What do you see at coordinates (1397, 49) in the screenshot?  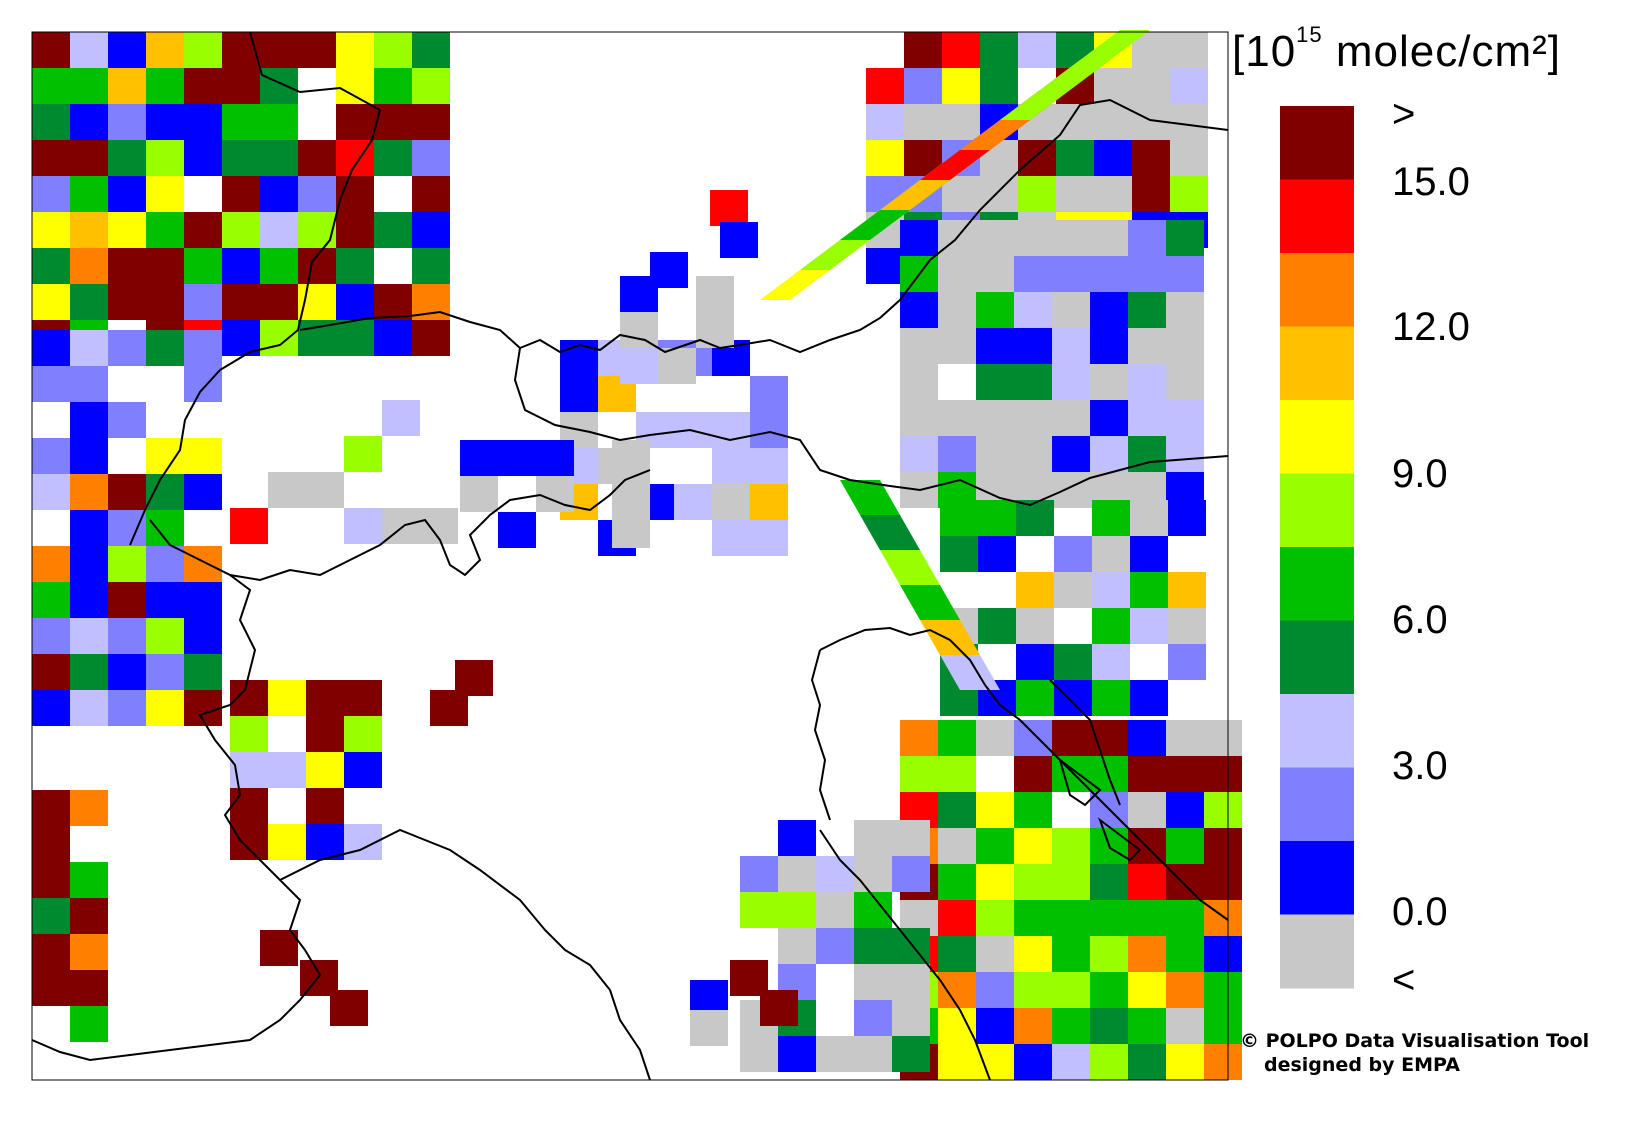 I see `legend-unit-label: [1015 molec/cm²]` at bounding box center [1397, 49].